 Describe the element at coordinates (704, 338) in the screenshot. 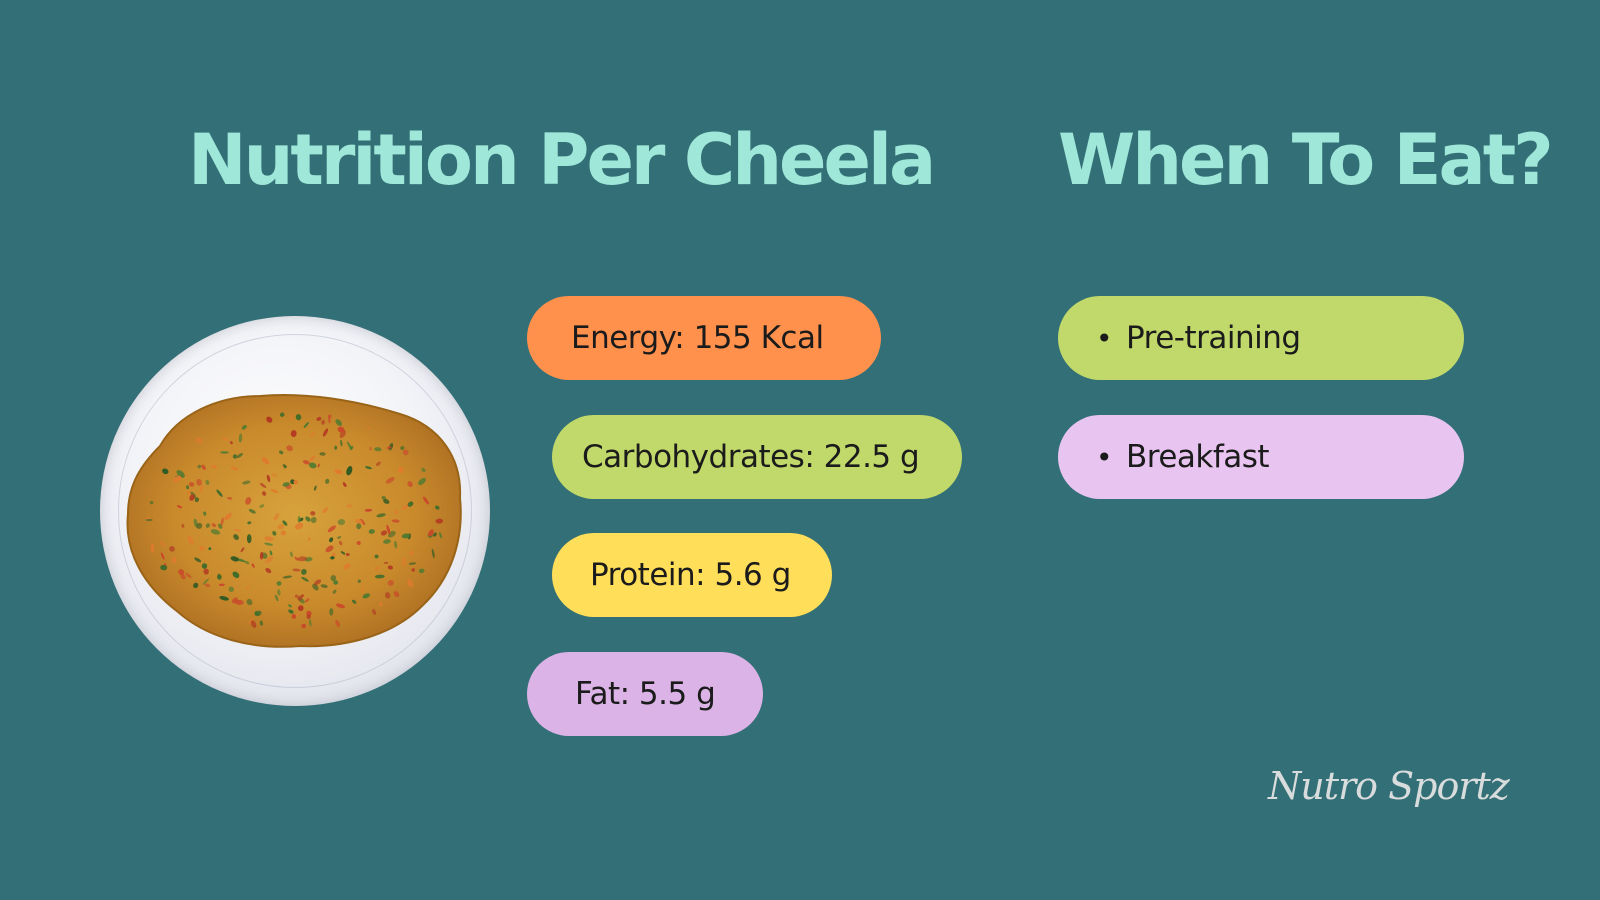

I see `energy-pill: Energy: 155 Kcal` at that location.